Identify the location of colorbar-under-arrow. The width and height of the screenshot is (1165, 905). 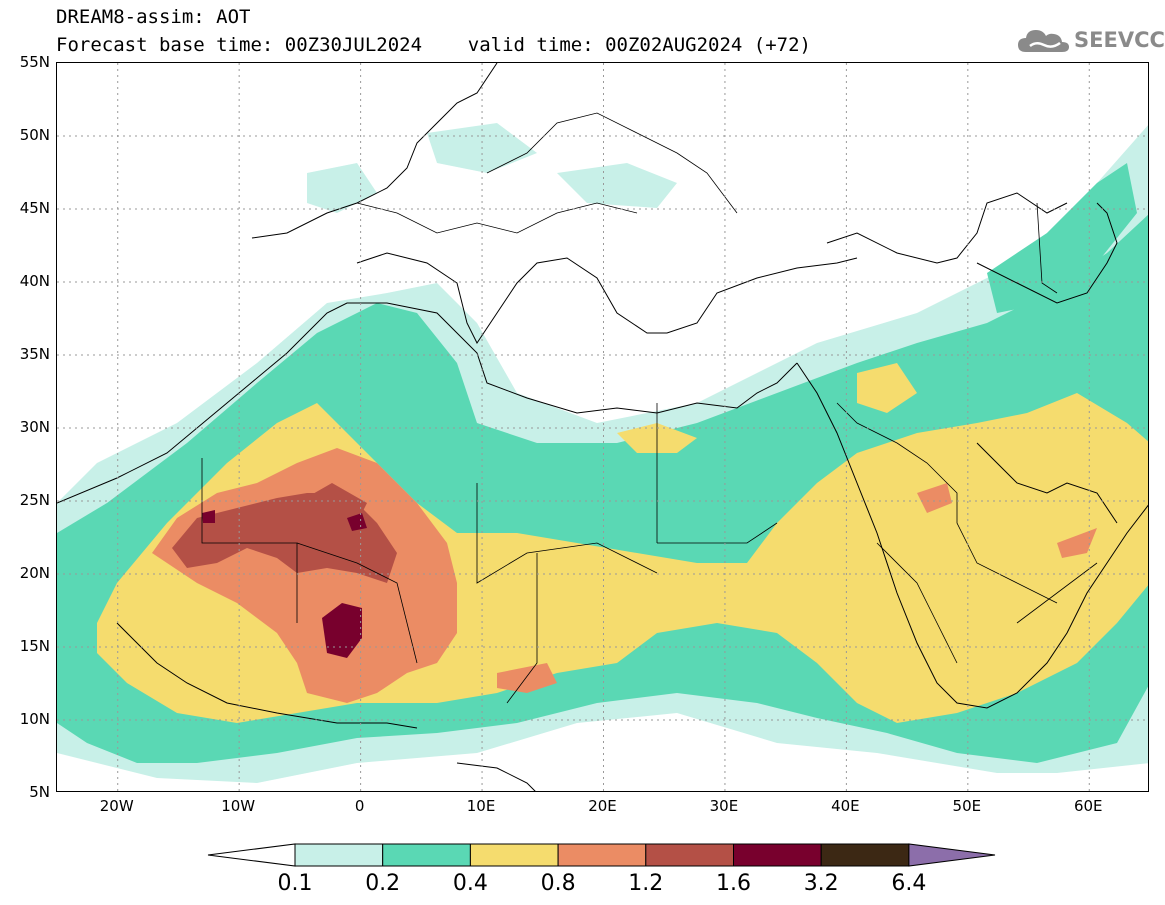
(251, 855).